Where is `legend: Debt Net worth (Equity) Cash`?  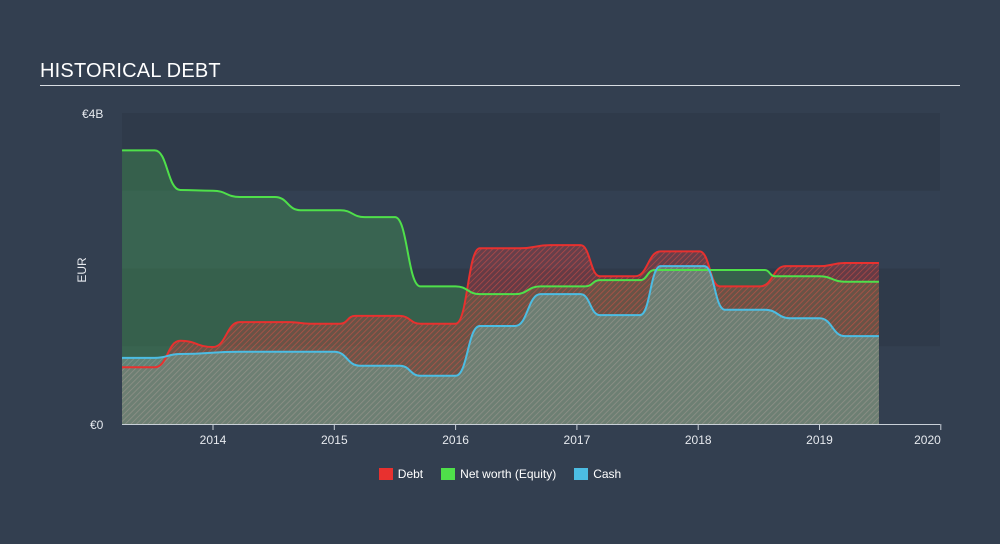 legend: Debt Net worth (Equity) Cash is located at coordinates (500, 474).